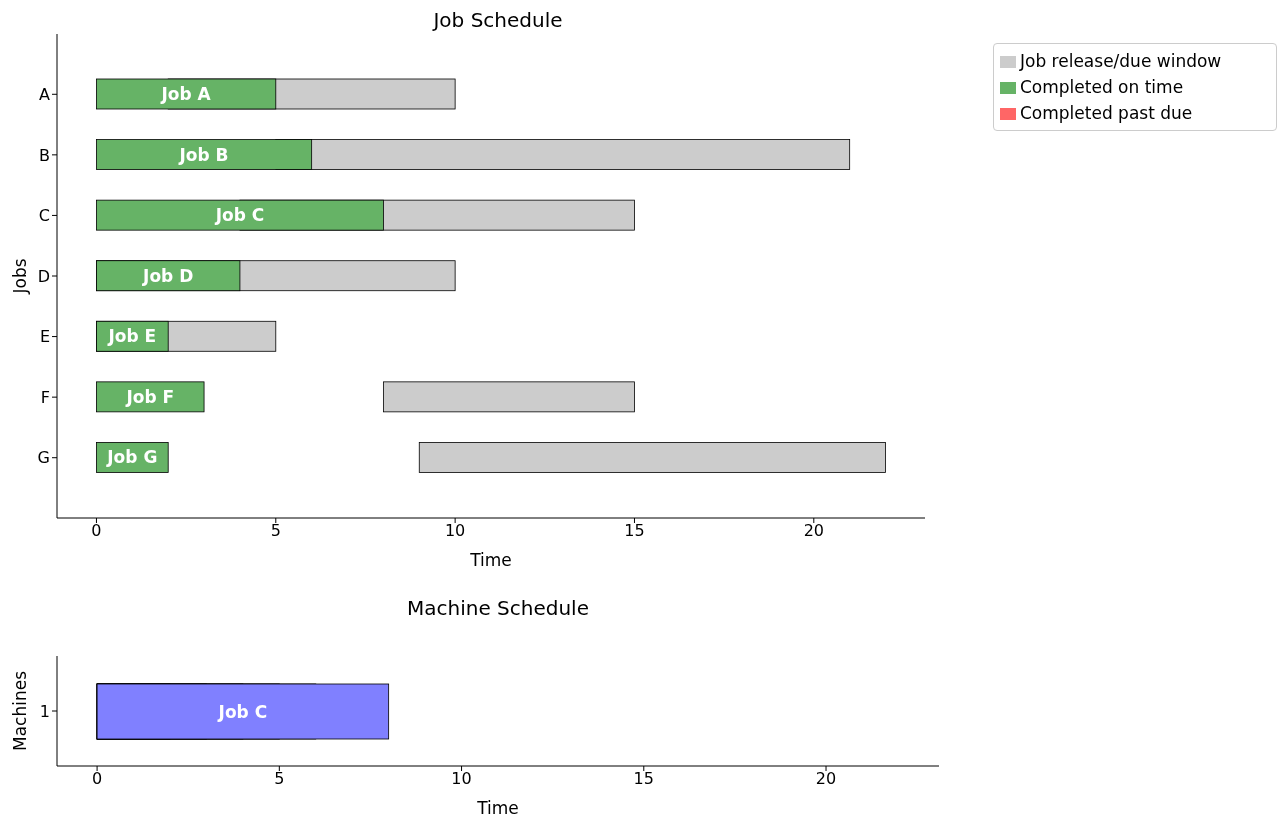  I want to click on data-label: Job E, so click(132, 336).